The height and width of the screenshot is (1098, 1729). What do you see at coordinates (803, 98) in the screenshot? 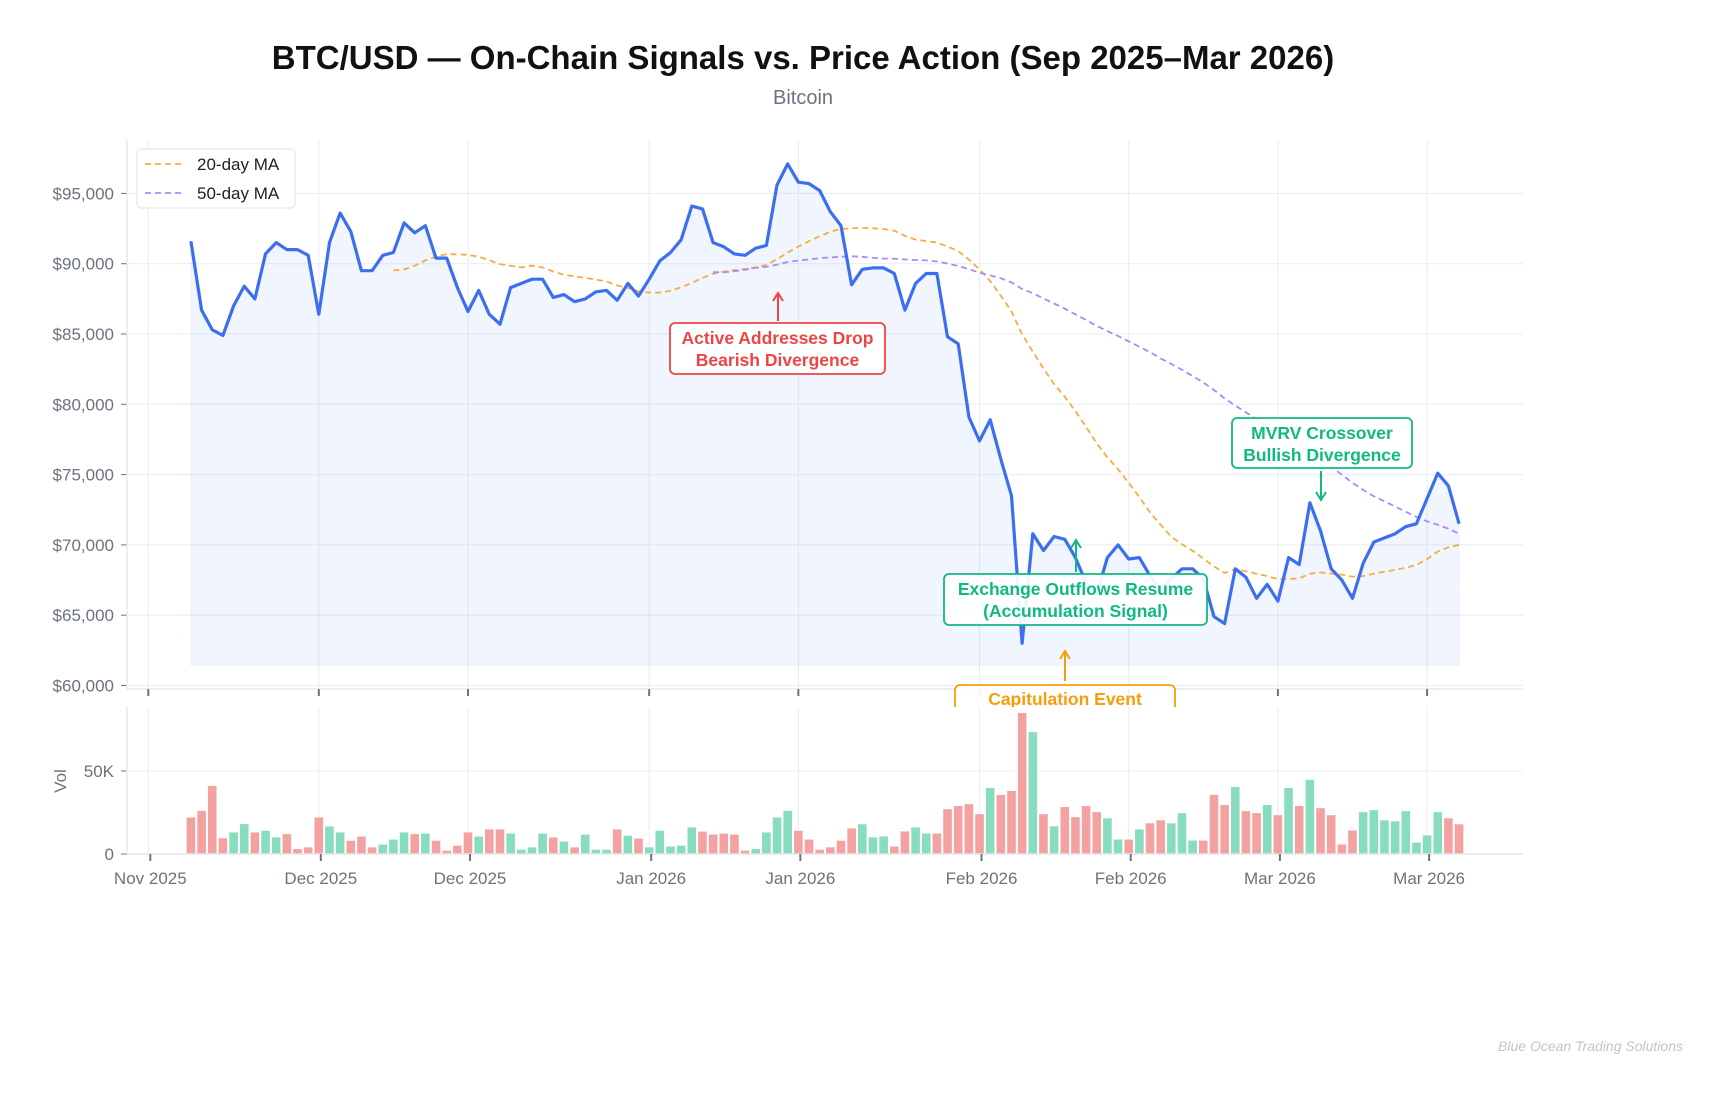
I see `chart-subtitle: Bitcoin` at bounding box center [803, 98].